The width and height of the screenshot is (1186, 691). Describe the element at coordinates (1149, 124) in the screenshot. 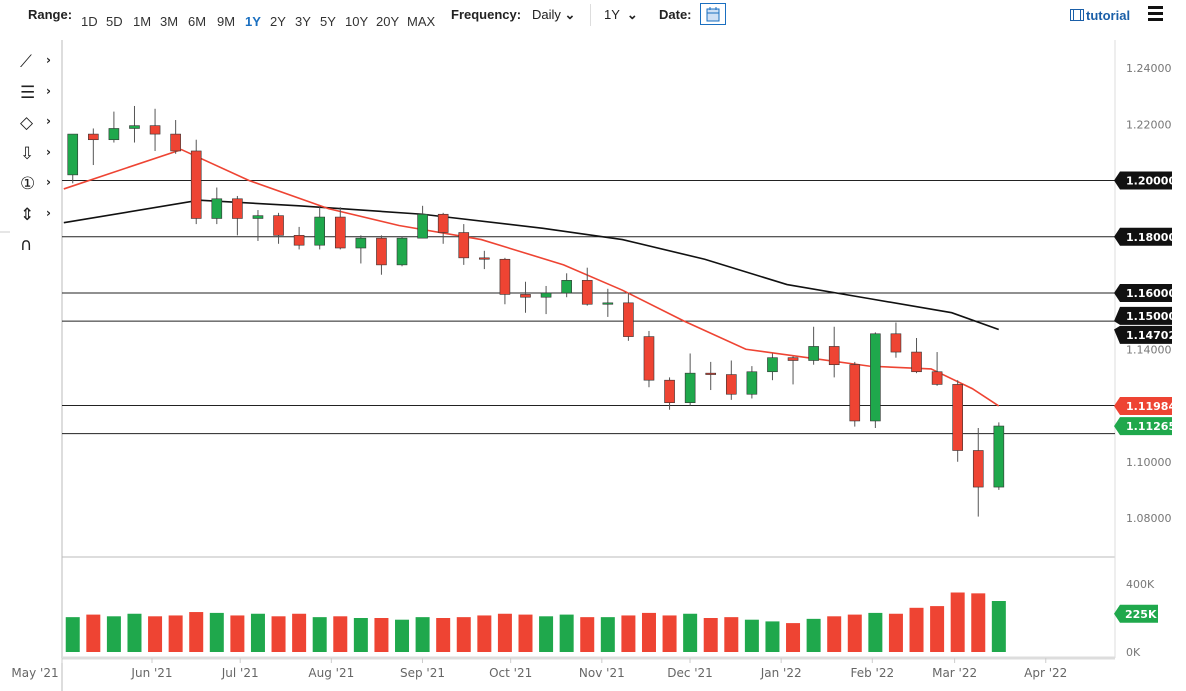

I see `y-tick-label: 1.22000` at that location.